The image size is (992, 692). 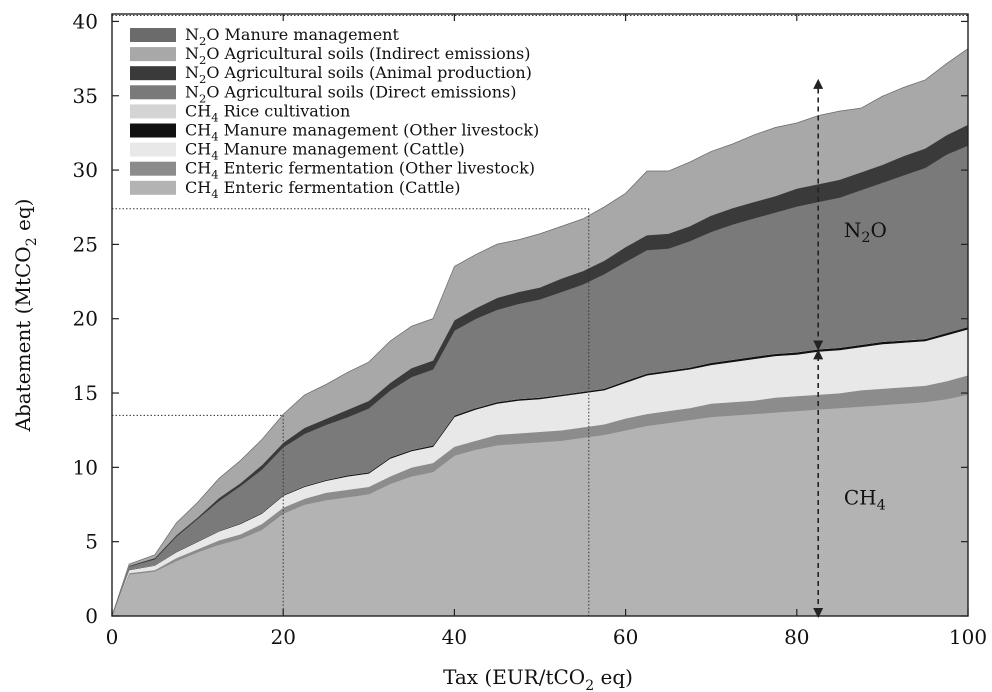 I want to click on legend-label-part: Enteric fermentation (Other livestock), so click(x=377, y=168).